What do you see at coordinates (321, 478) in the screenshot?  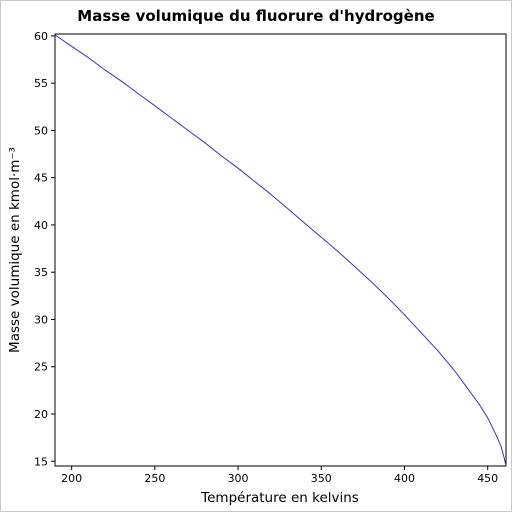 I see `x-tick-label: 350` at bounding box center [321, 478].